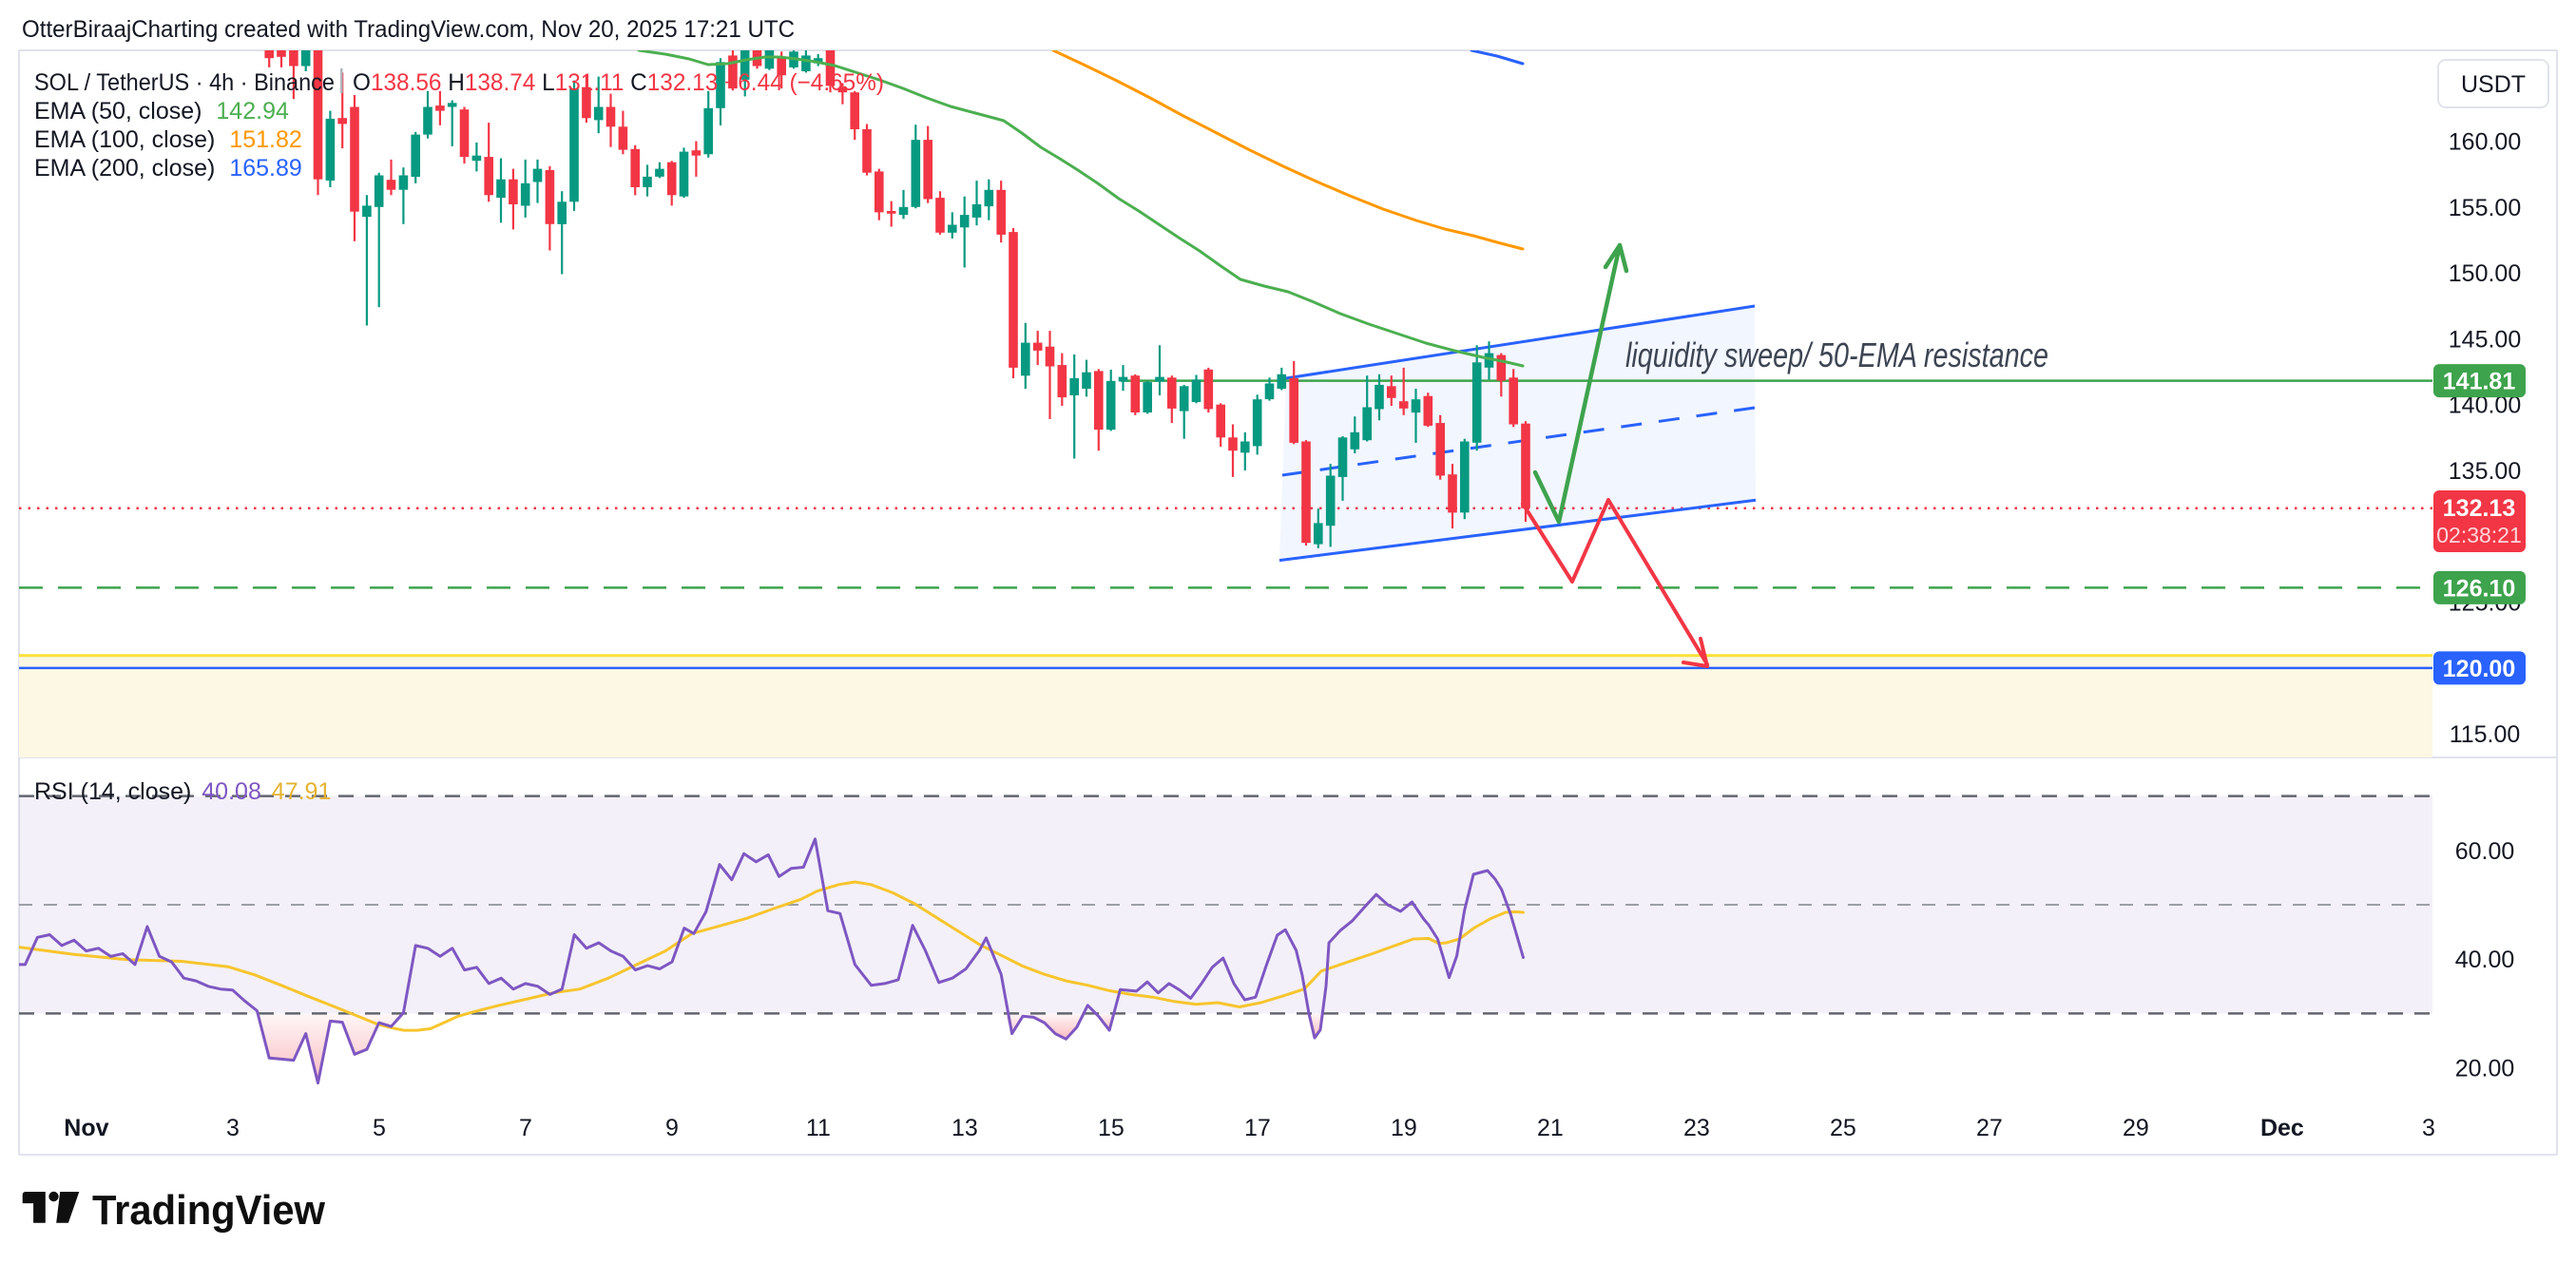 The height and width of the screenshot is (1264, 2576). What do you see at coordinates (209, 1210) in the screenshot?
I see `svg-text: TradingView` at bounding box center [209, 1210].